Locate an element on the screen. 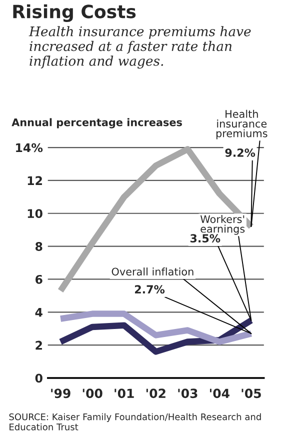  x-tick-label: '04 is located at coordinates (220, 393).